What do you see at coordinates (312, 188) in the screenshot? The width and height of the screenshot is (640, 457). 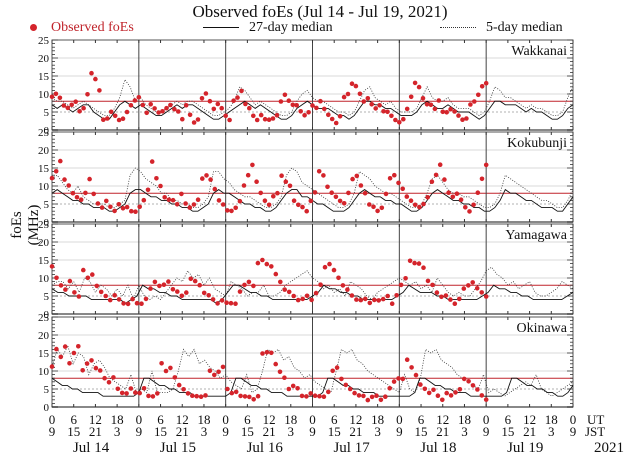 I see `median-5day-line` at bounding box center [312, 188].